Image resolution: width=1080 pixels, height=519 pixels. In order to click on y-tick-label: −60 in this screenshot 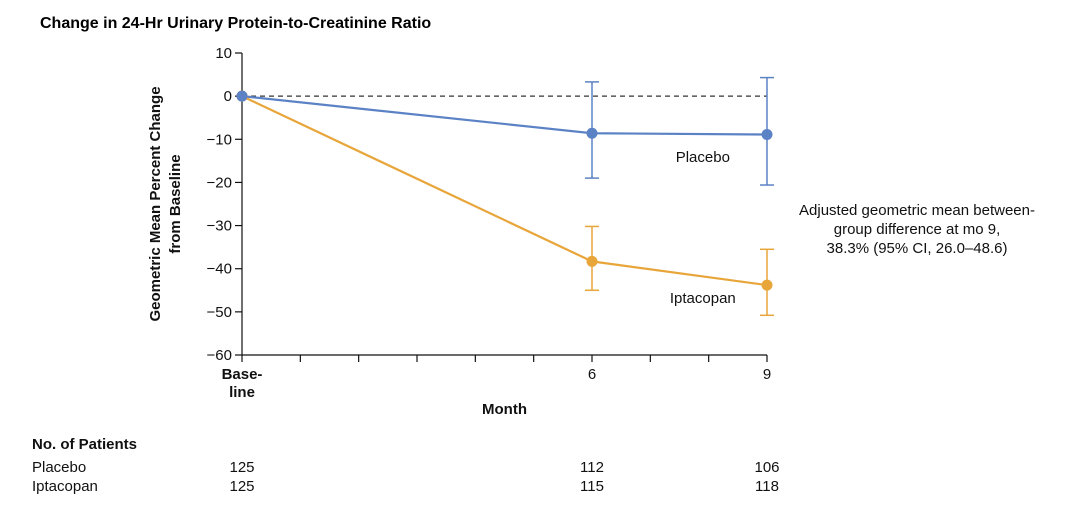, I will do `click(219, 355)`.